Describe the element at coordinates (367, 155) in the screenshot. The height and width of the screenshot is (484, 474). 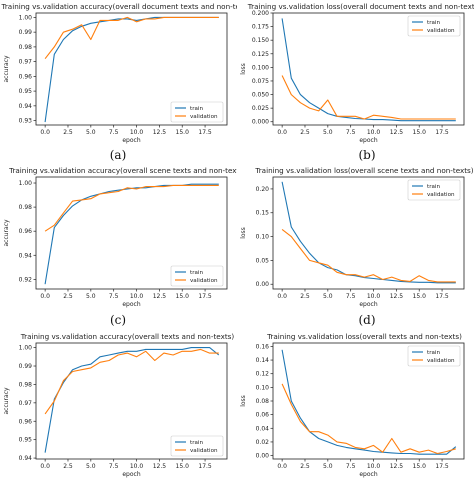
I see `caption-b: (b)` at that location.